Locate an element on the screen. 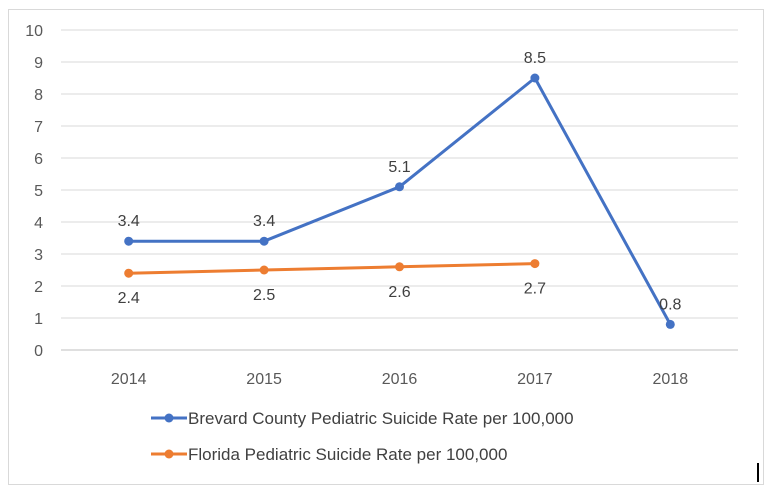 This screenshot has width=773, height=497. y-tick-label: 6 is located at coordinates (38, 159).